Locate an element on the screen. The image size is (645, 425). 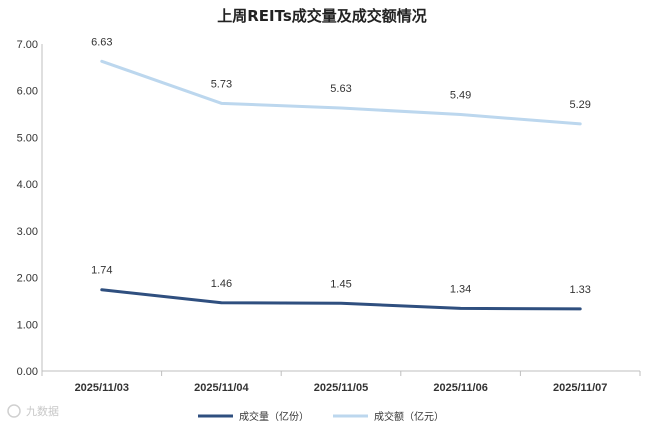
data-label: 5.49 is located at coordinates (460, 96).